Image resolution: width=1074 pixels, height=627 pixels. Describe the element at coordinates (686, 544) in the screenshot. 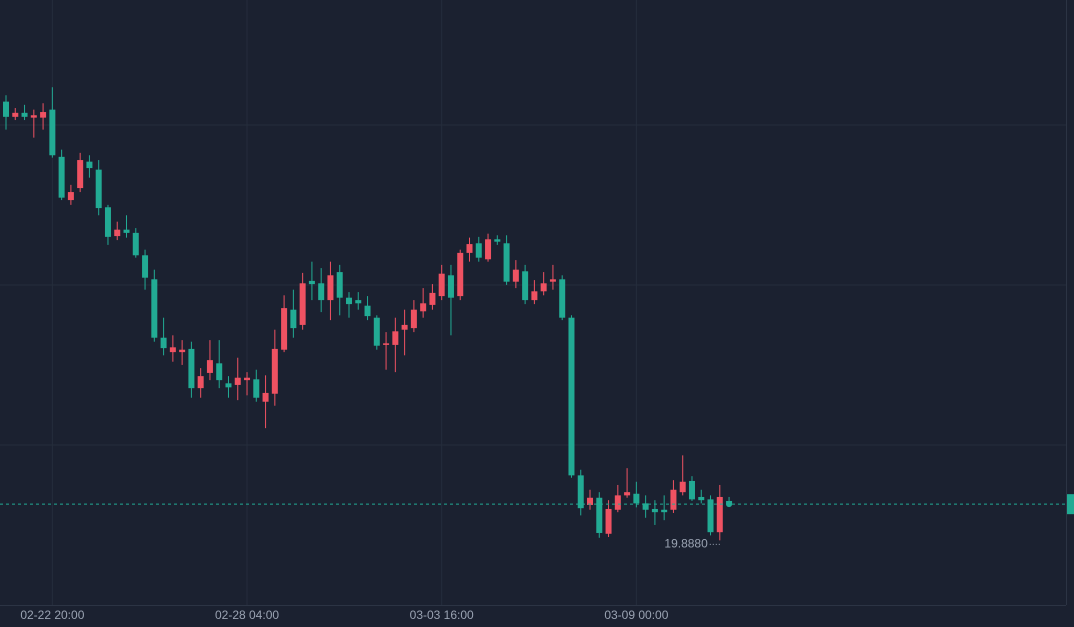

I see `annotation: 19.8880` at that location.